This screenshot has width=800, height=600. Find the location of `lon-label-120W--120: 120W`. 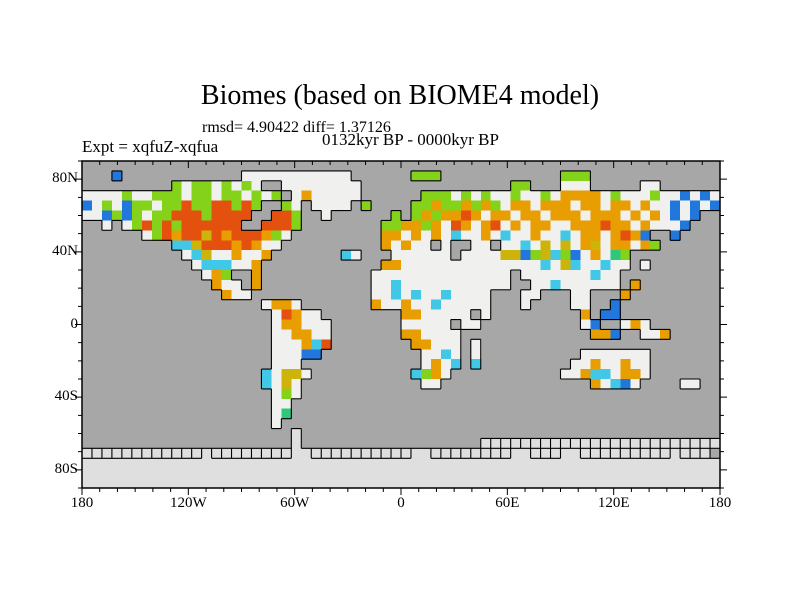

lon-label-120W--120: 120W is located at coordinates (188, 503).